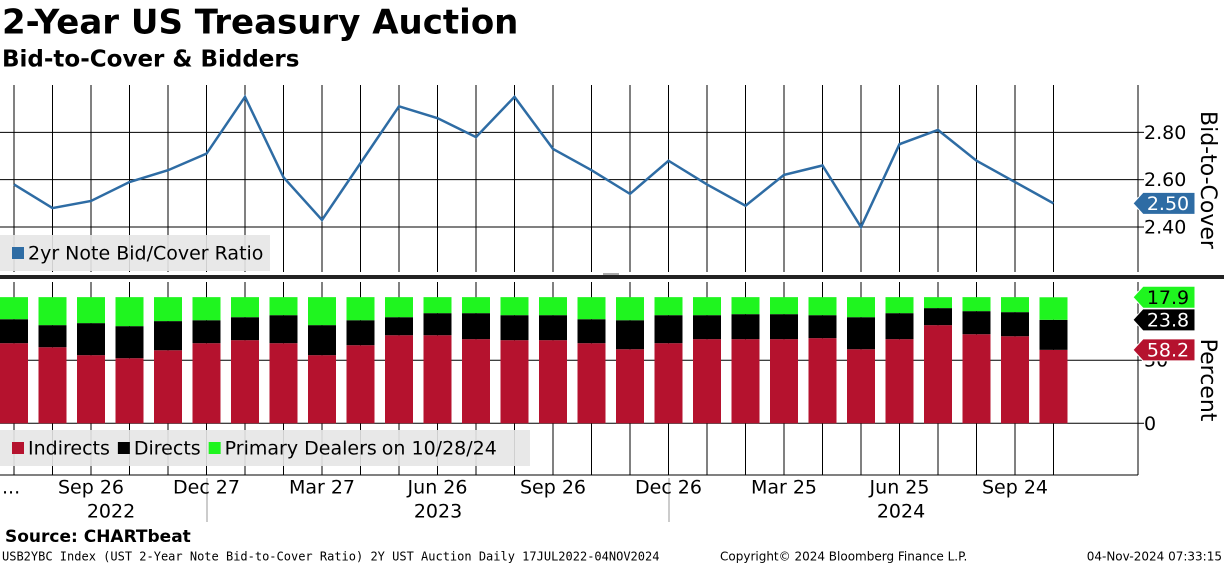  What do you see at coordinates (1207, 180) in the screenshot?
I see `y-axis-title: Bid-to-Cover` at bounding box center [1207, 180].